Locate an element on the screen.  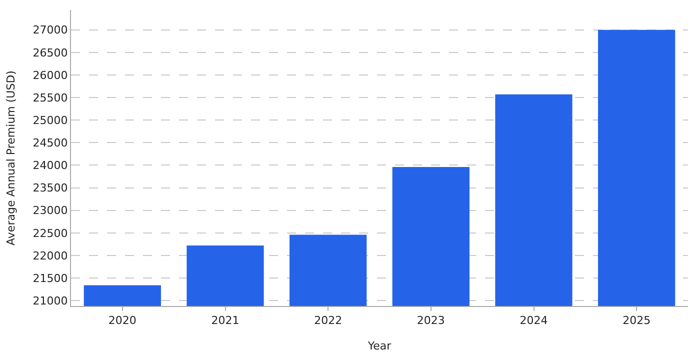
y-tick-label: 22000 is located at coordinates (50, 255).